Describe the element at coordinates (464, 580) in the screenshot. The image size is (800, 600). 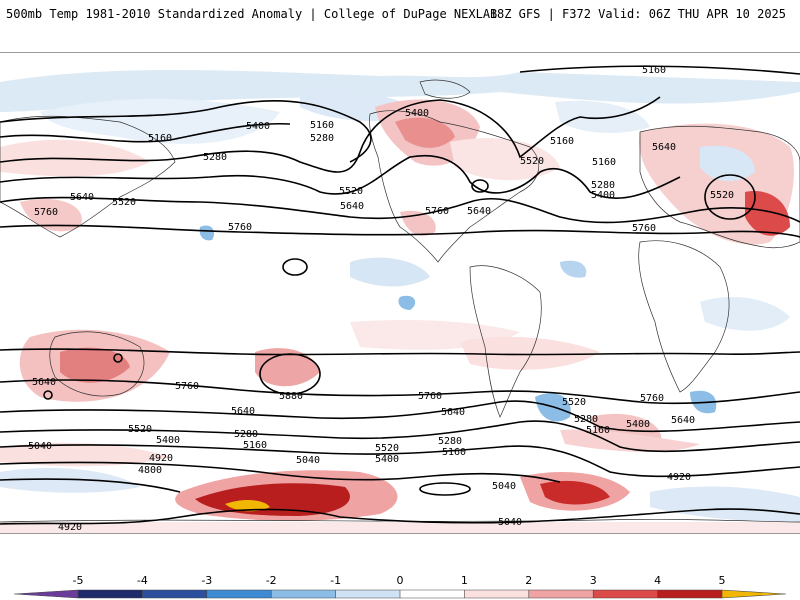
I see `colorbar-tick-label: 1` at that location.